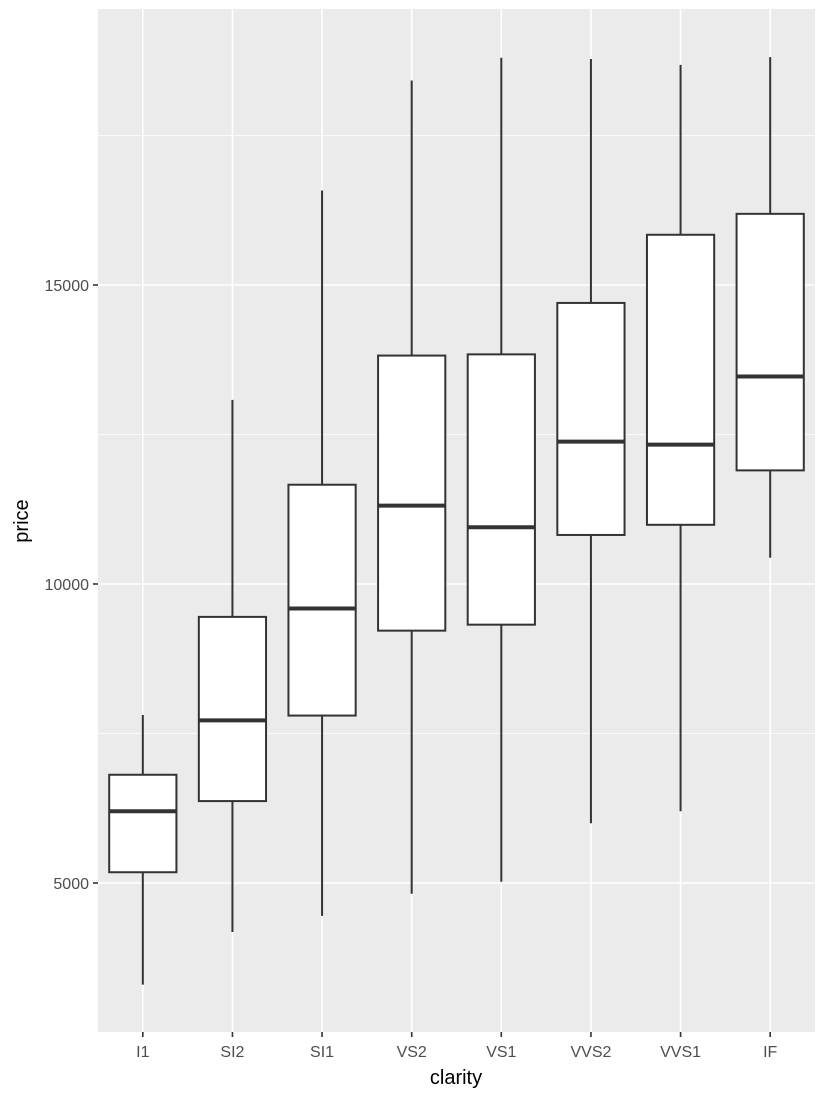 The width and height of the screenshot is (826, 1098). Describe the element at coordinates (412, 1052) in the screenshot. I see `x-tick-label: VS2` at that location.